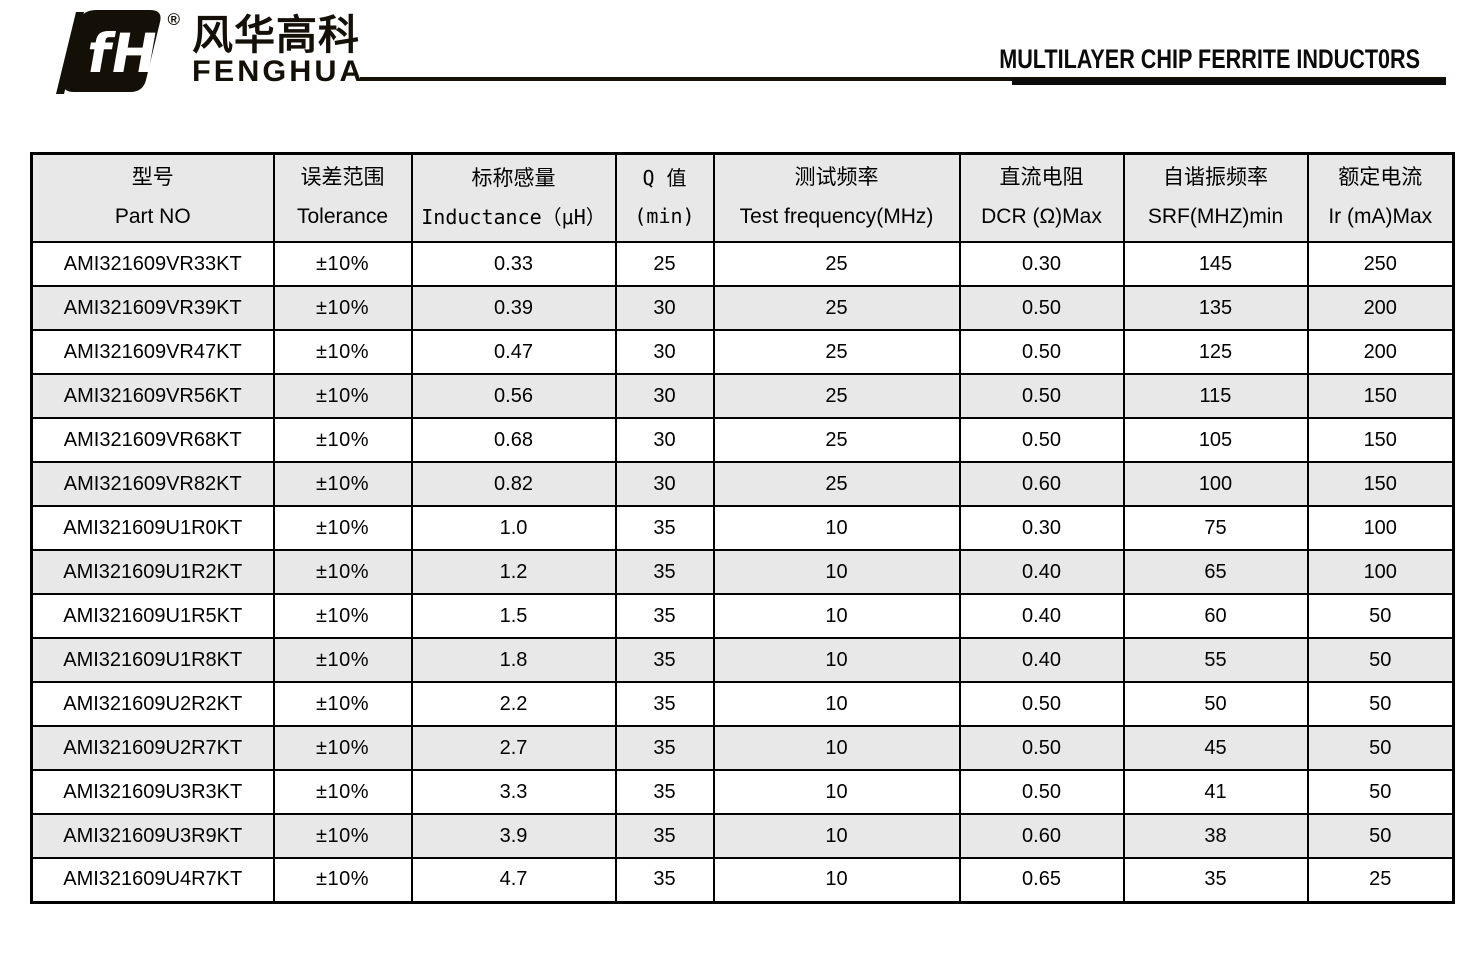 The height and width of the screenshot is (960, 1474). I want to click on value-cell: 100, so click(1215, 484).